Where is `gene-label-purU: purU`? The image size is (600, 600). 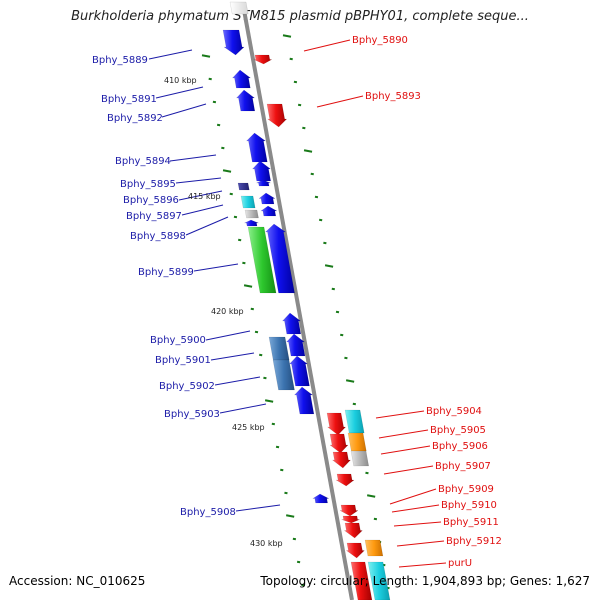 gene-label-purU: purU is located at coordinates (460, 563).